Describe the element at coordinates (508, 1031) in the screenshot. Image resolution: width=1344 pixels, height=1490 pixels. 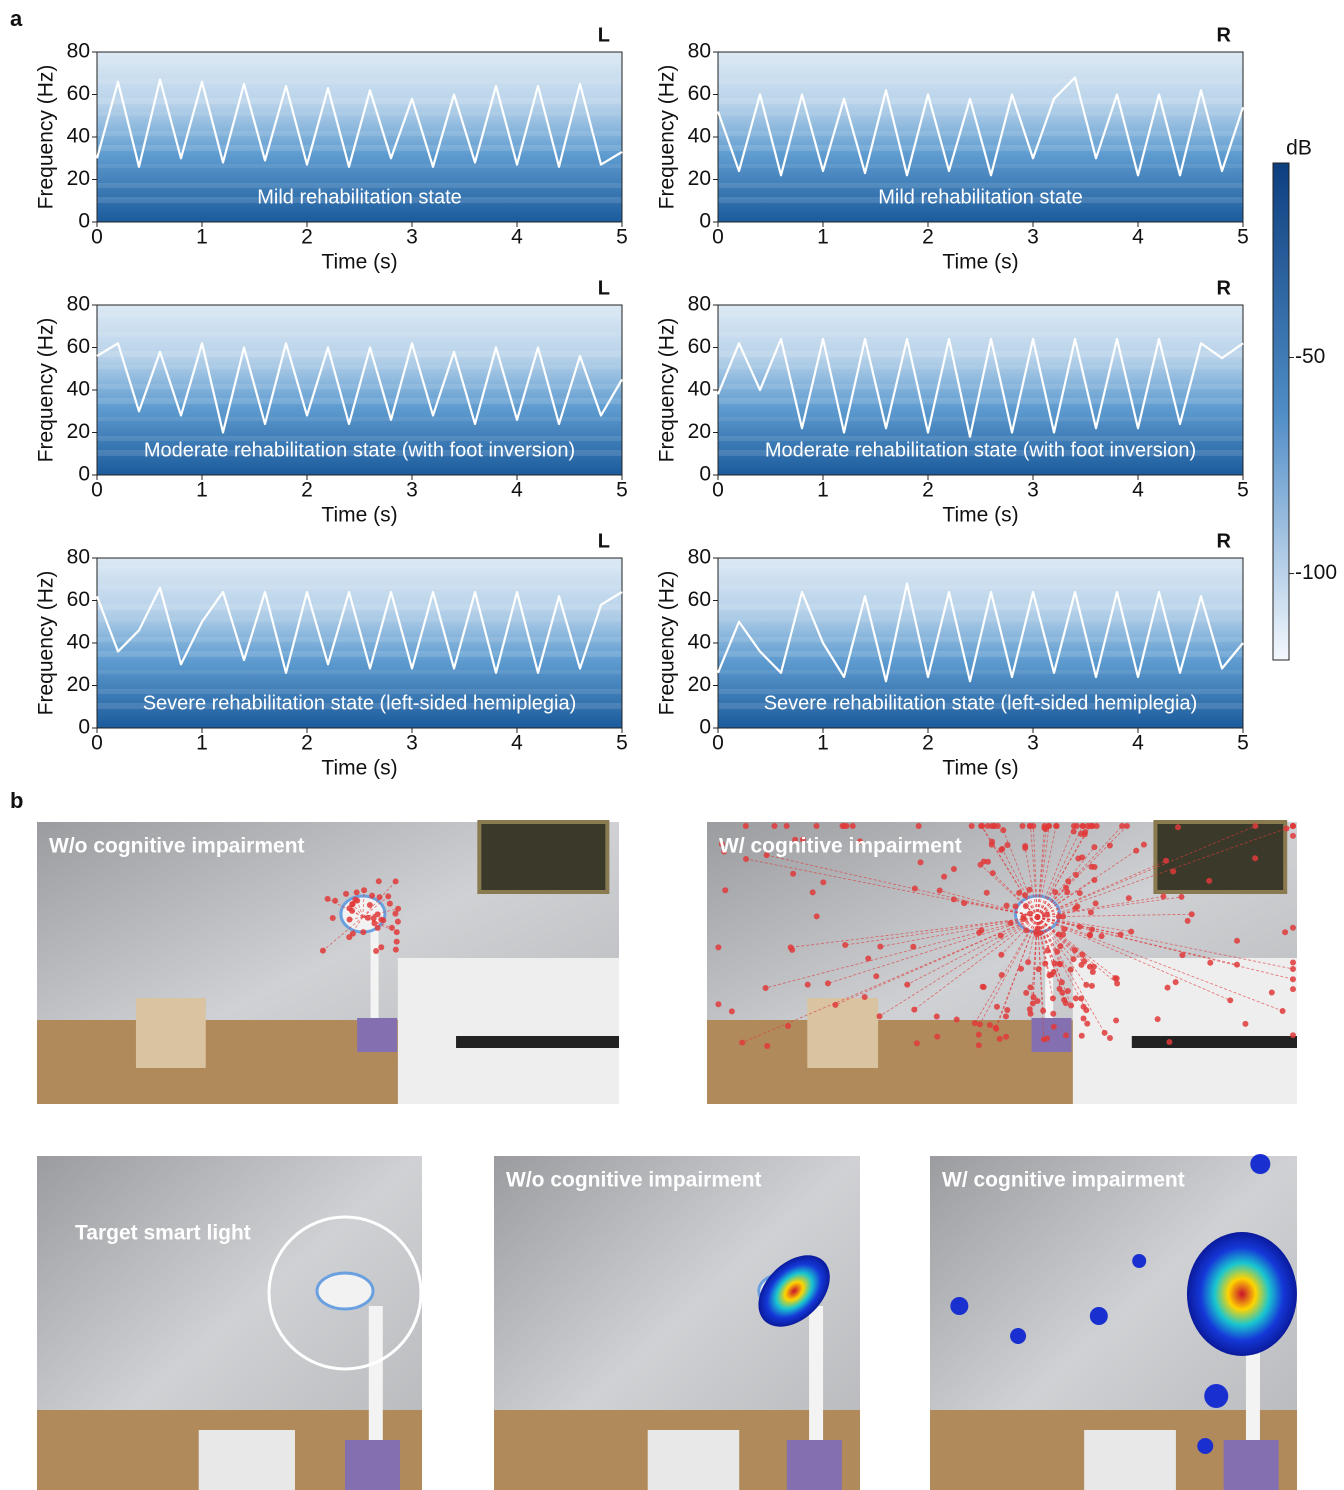
I see `piano` at that location.